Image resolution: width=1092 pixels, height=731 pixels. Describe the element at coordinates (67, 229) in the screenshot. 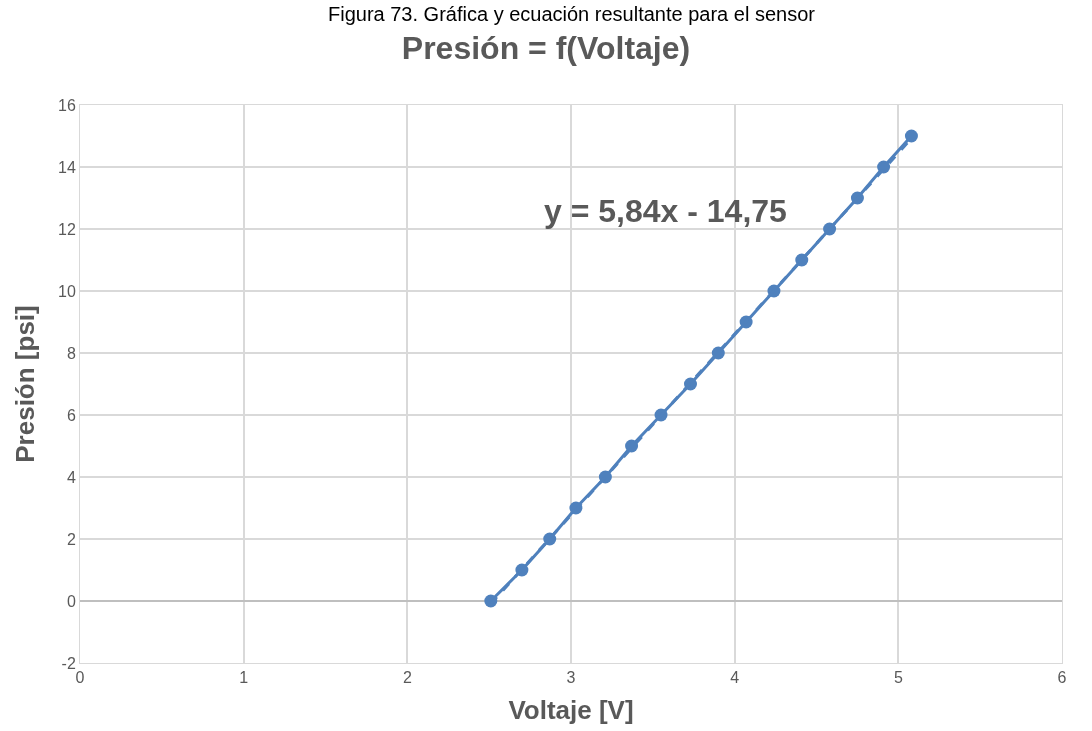

I see `y-tick-label: 12` at that location.